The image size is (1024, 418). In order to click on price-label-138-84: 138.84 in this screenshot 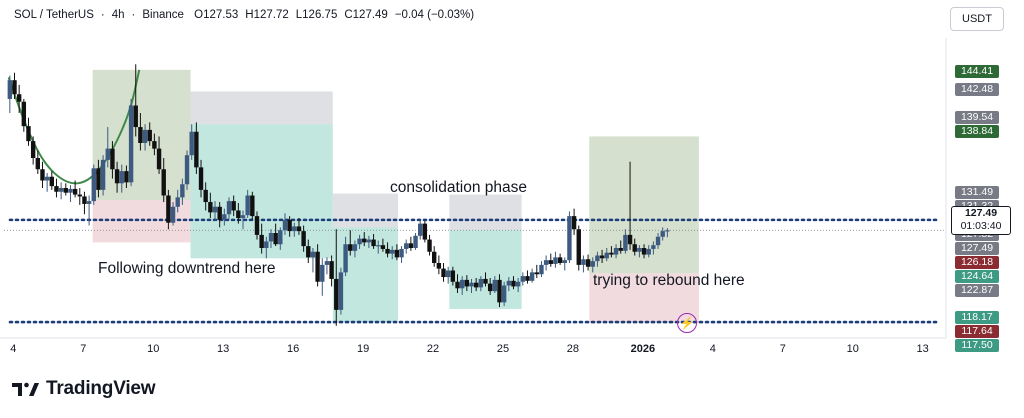, I will do `click(977, 131)`.